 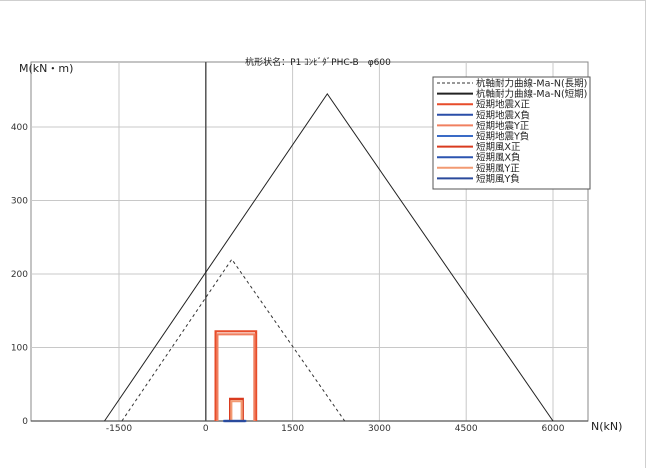 I want to click on legend-label-7: 短期風X正, so click(x=498, y=147).